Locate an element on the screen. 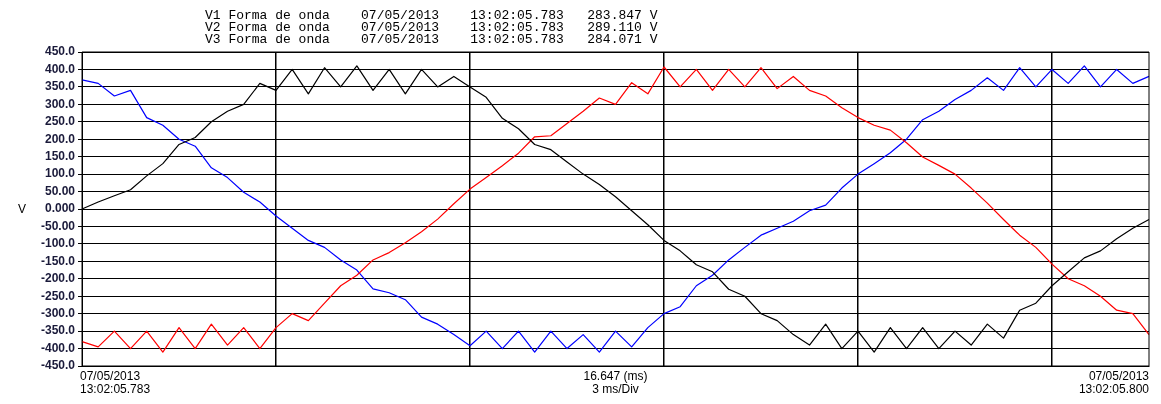 This screenshot has height=404, width=1161. y-tick-label: -400.0 is located at coordinates (58, 347).